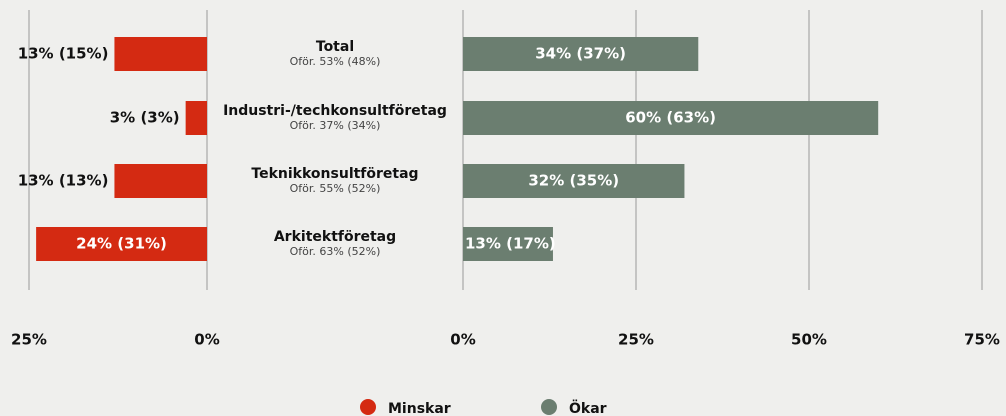  Describe the element at coordinates (335, 125) in the screenshot. I see `category-note: Oför. 37% (34%)` at that location.